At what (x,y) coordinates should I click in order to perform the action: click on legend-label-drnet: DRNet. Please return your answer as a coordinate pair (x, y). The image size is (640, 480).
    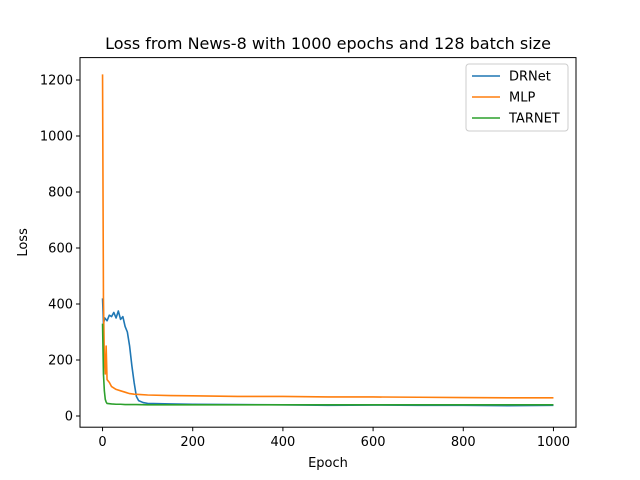
    Looking at the image, I should click on (530, 77).